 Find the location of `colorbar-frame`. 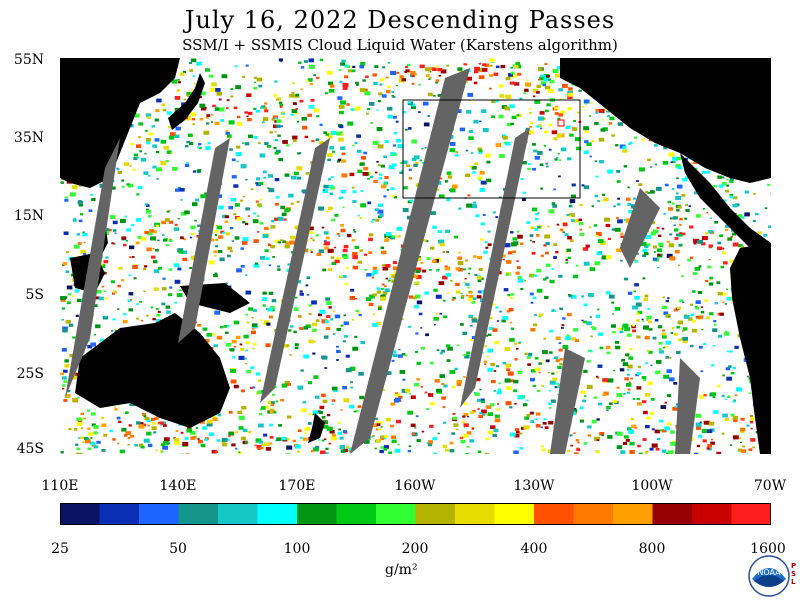

colorbar-frame is located at coordinates (415, 514).